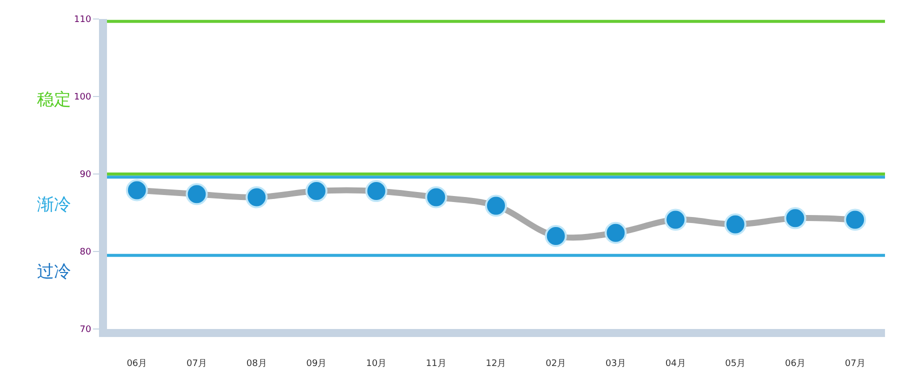 Image resolution: width=901 pixels, height=384 pixels. I want to click on x-tick-label: 11月, so click(436, 363).